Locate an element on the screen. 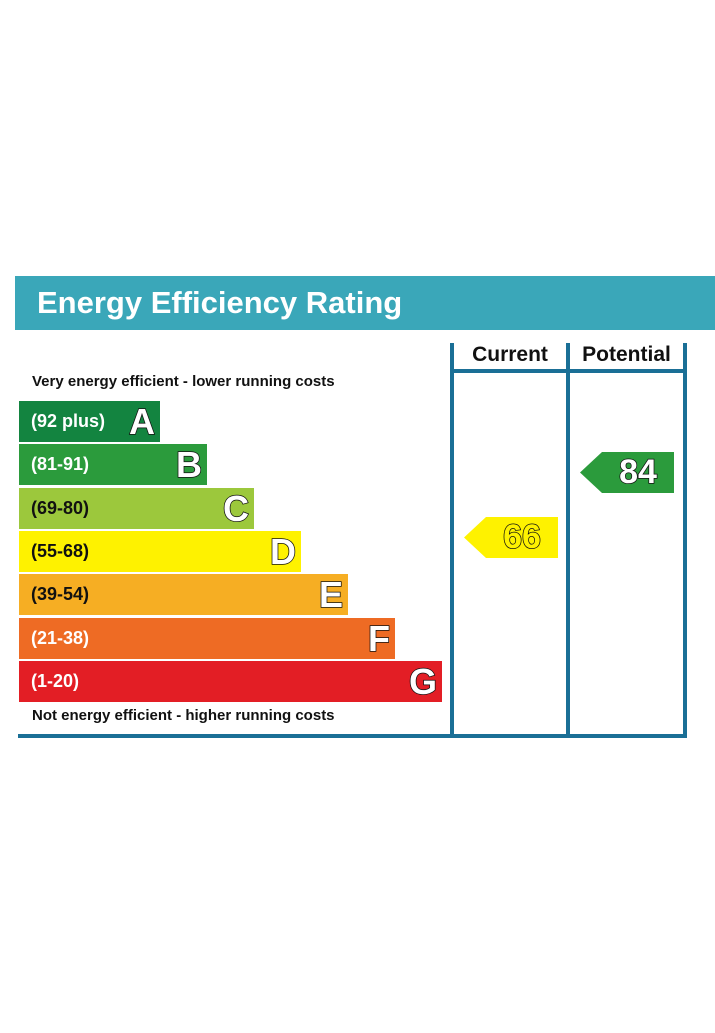  current-rating-value: 66 is located at coordinates (521, 537).